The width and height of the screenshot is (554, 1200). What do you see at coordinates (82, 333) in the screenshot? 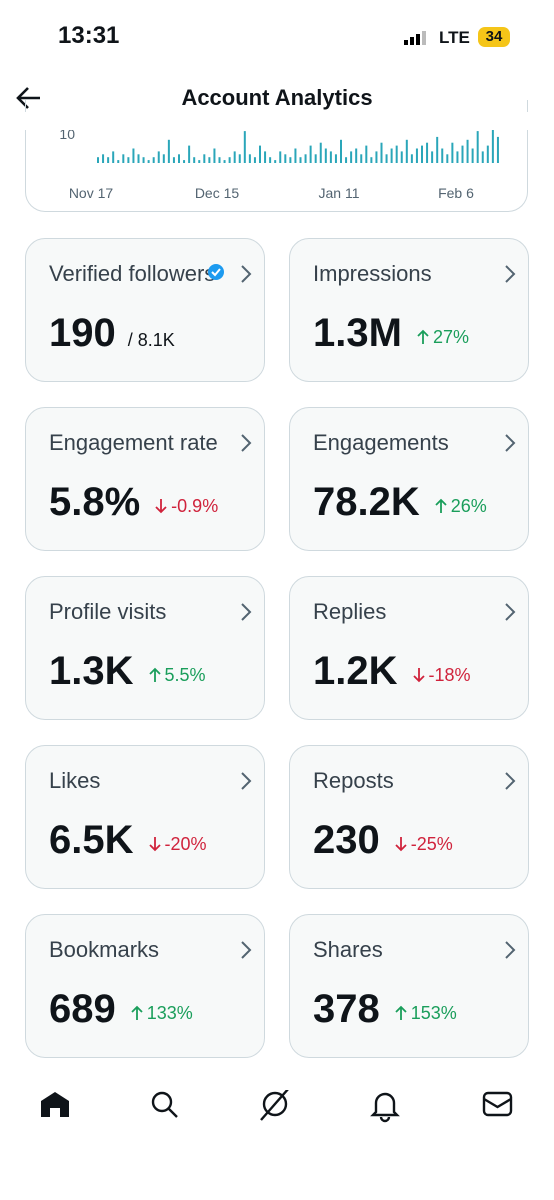
I see `metric-value: 190` at bounding box center [82, 333].